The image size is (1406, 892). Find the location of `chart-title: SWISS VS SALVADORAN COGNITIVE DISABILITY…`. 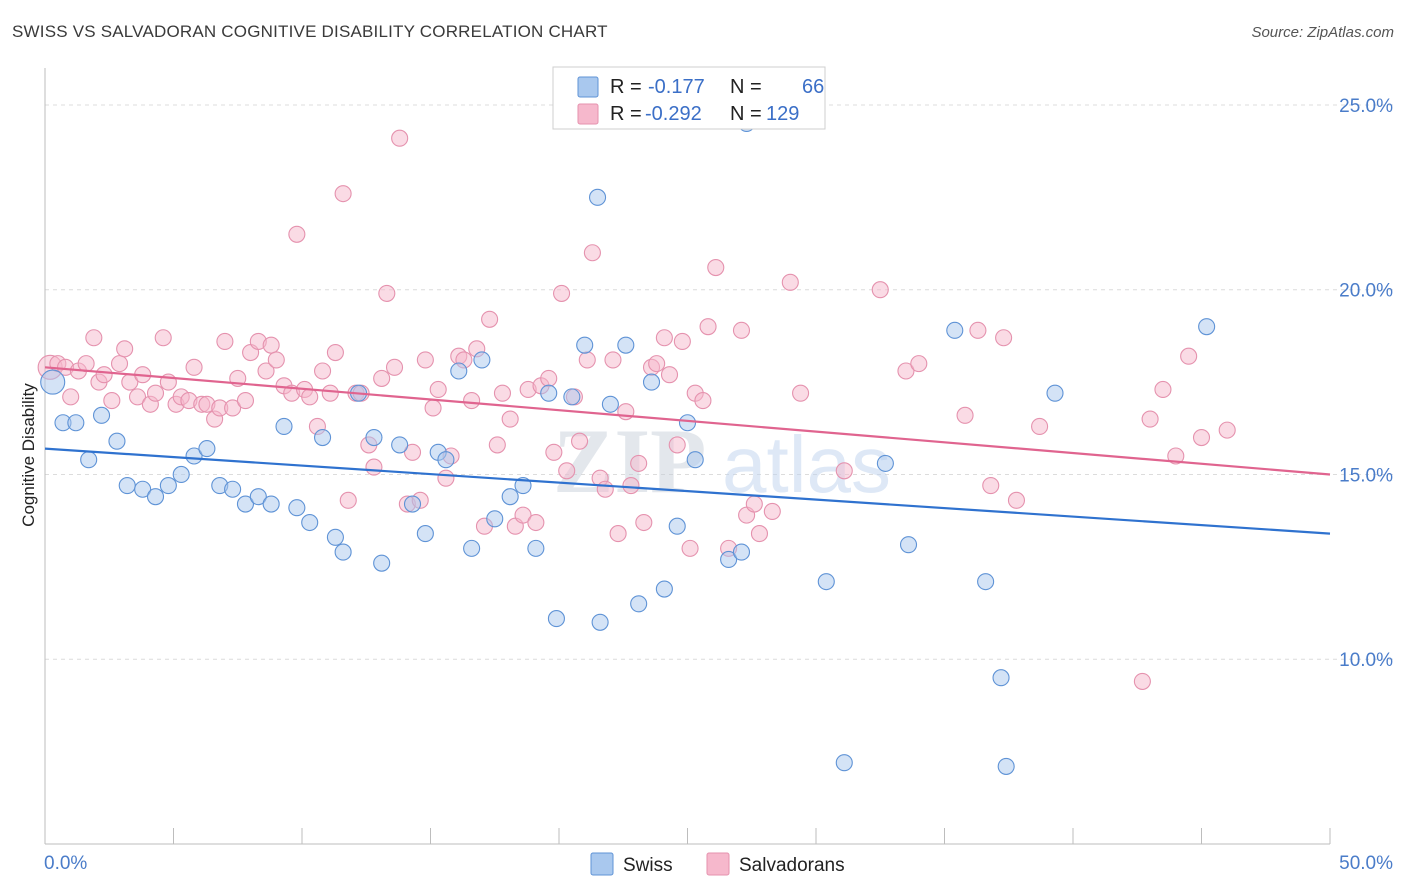

chart-title: SWISS VS SALVADORAN COGNITIVE DISABILITY… is located at coordinates (310, 31).